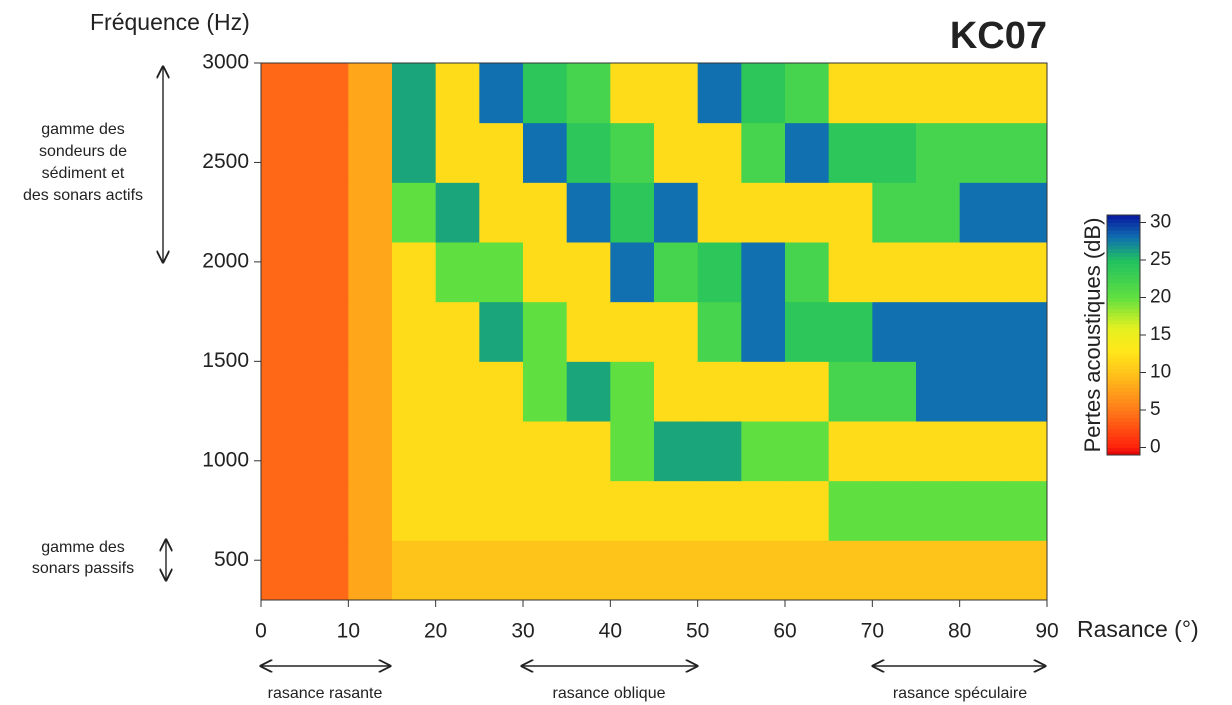 This screenshot has width=1232, height=705. What do you see at coordinates (1155, 447) in the screenshot?
I see `colorbar-tick-label: 0` at bounding box center [1155, 447].